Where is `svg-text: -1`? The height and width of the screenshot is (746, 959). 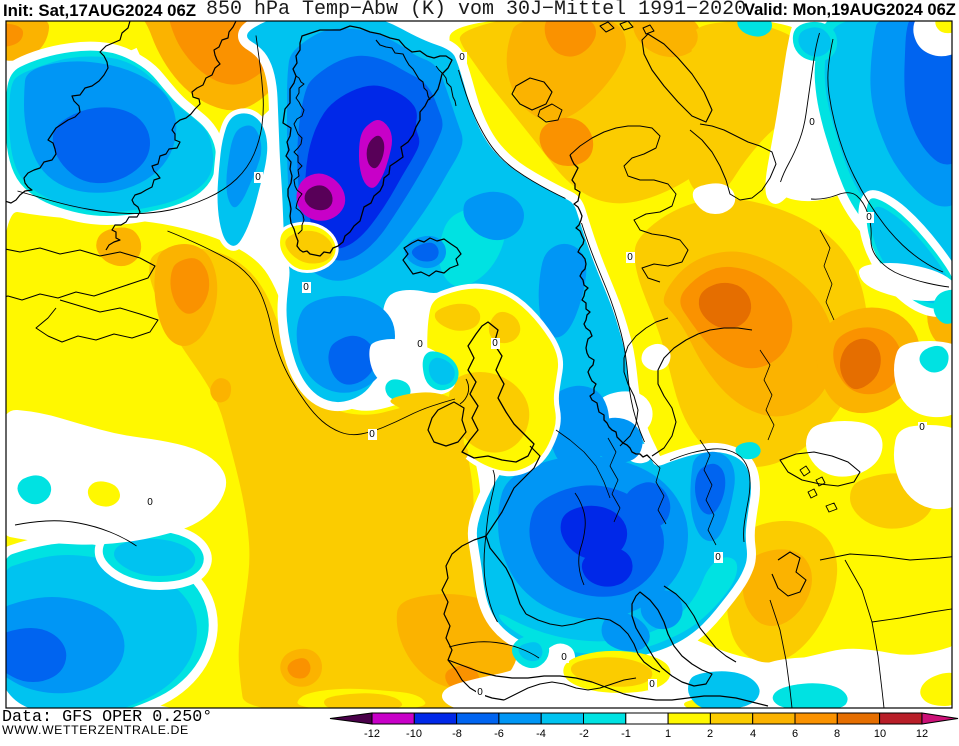 svg-text: -1 is located at coordinates (626, 734).